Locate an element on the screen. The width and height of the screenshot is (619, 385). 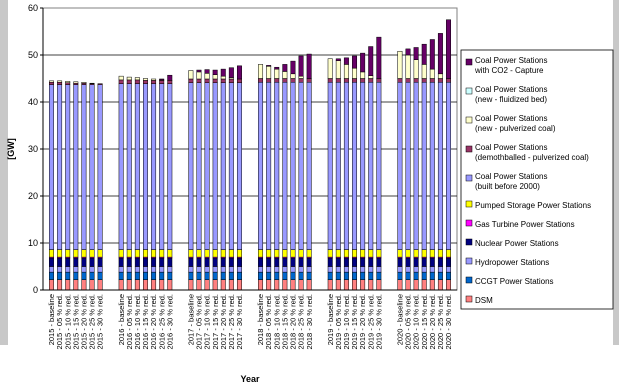
y-tick-label: 0 is located at coordinates (35, 290).